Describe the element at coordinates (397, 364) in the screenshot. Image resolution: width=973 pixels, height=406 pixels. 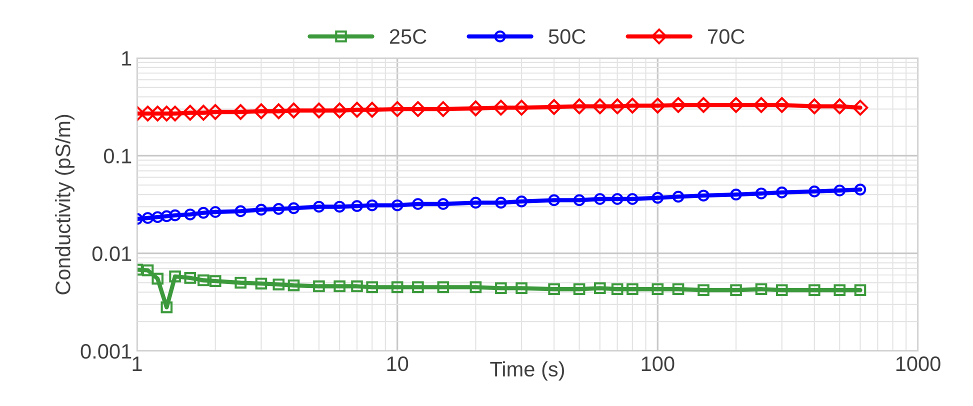
I see `x-tick-label: 10` at that location.